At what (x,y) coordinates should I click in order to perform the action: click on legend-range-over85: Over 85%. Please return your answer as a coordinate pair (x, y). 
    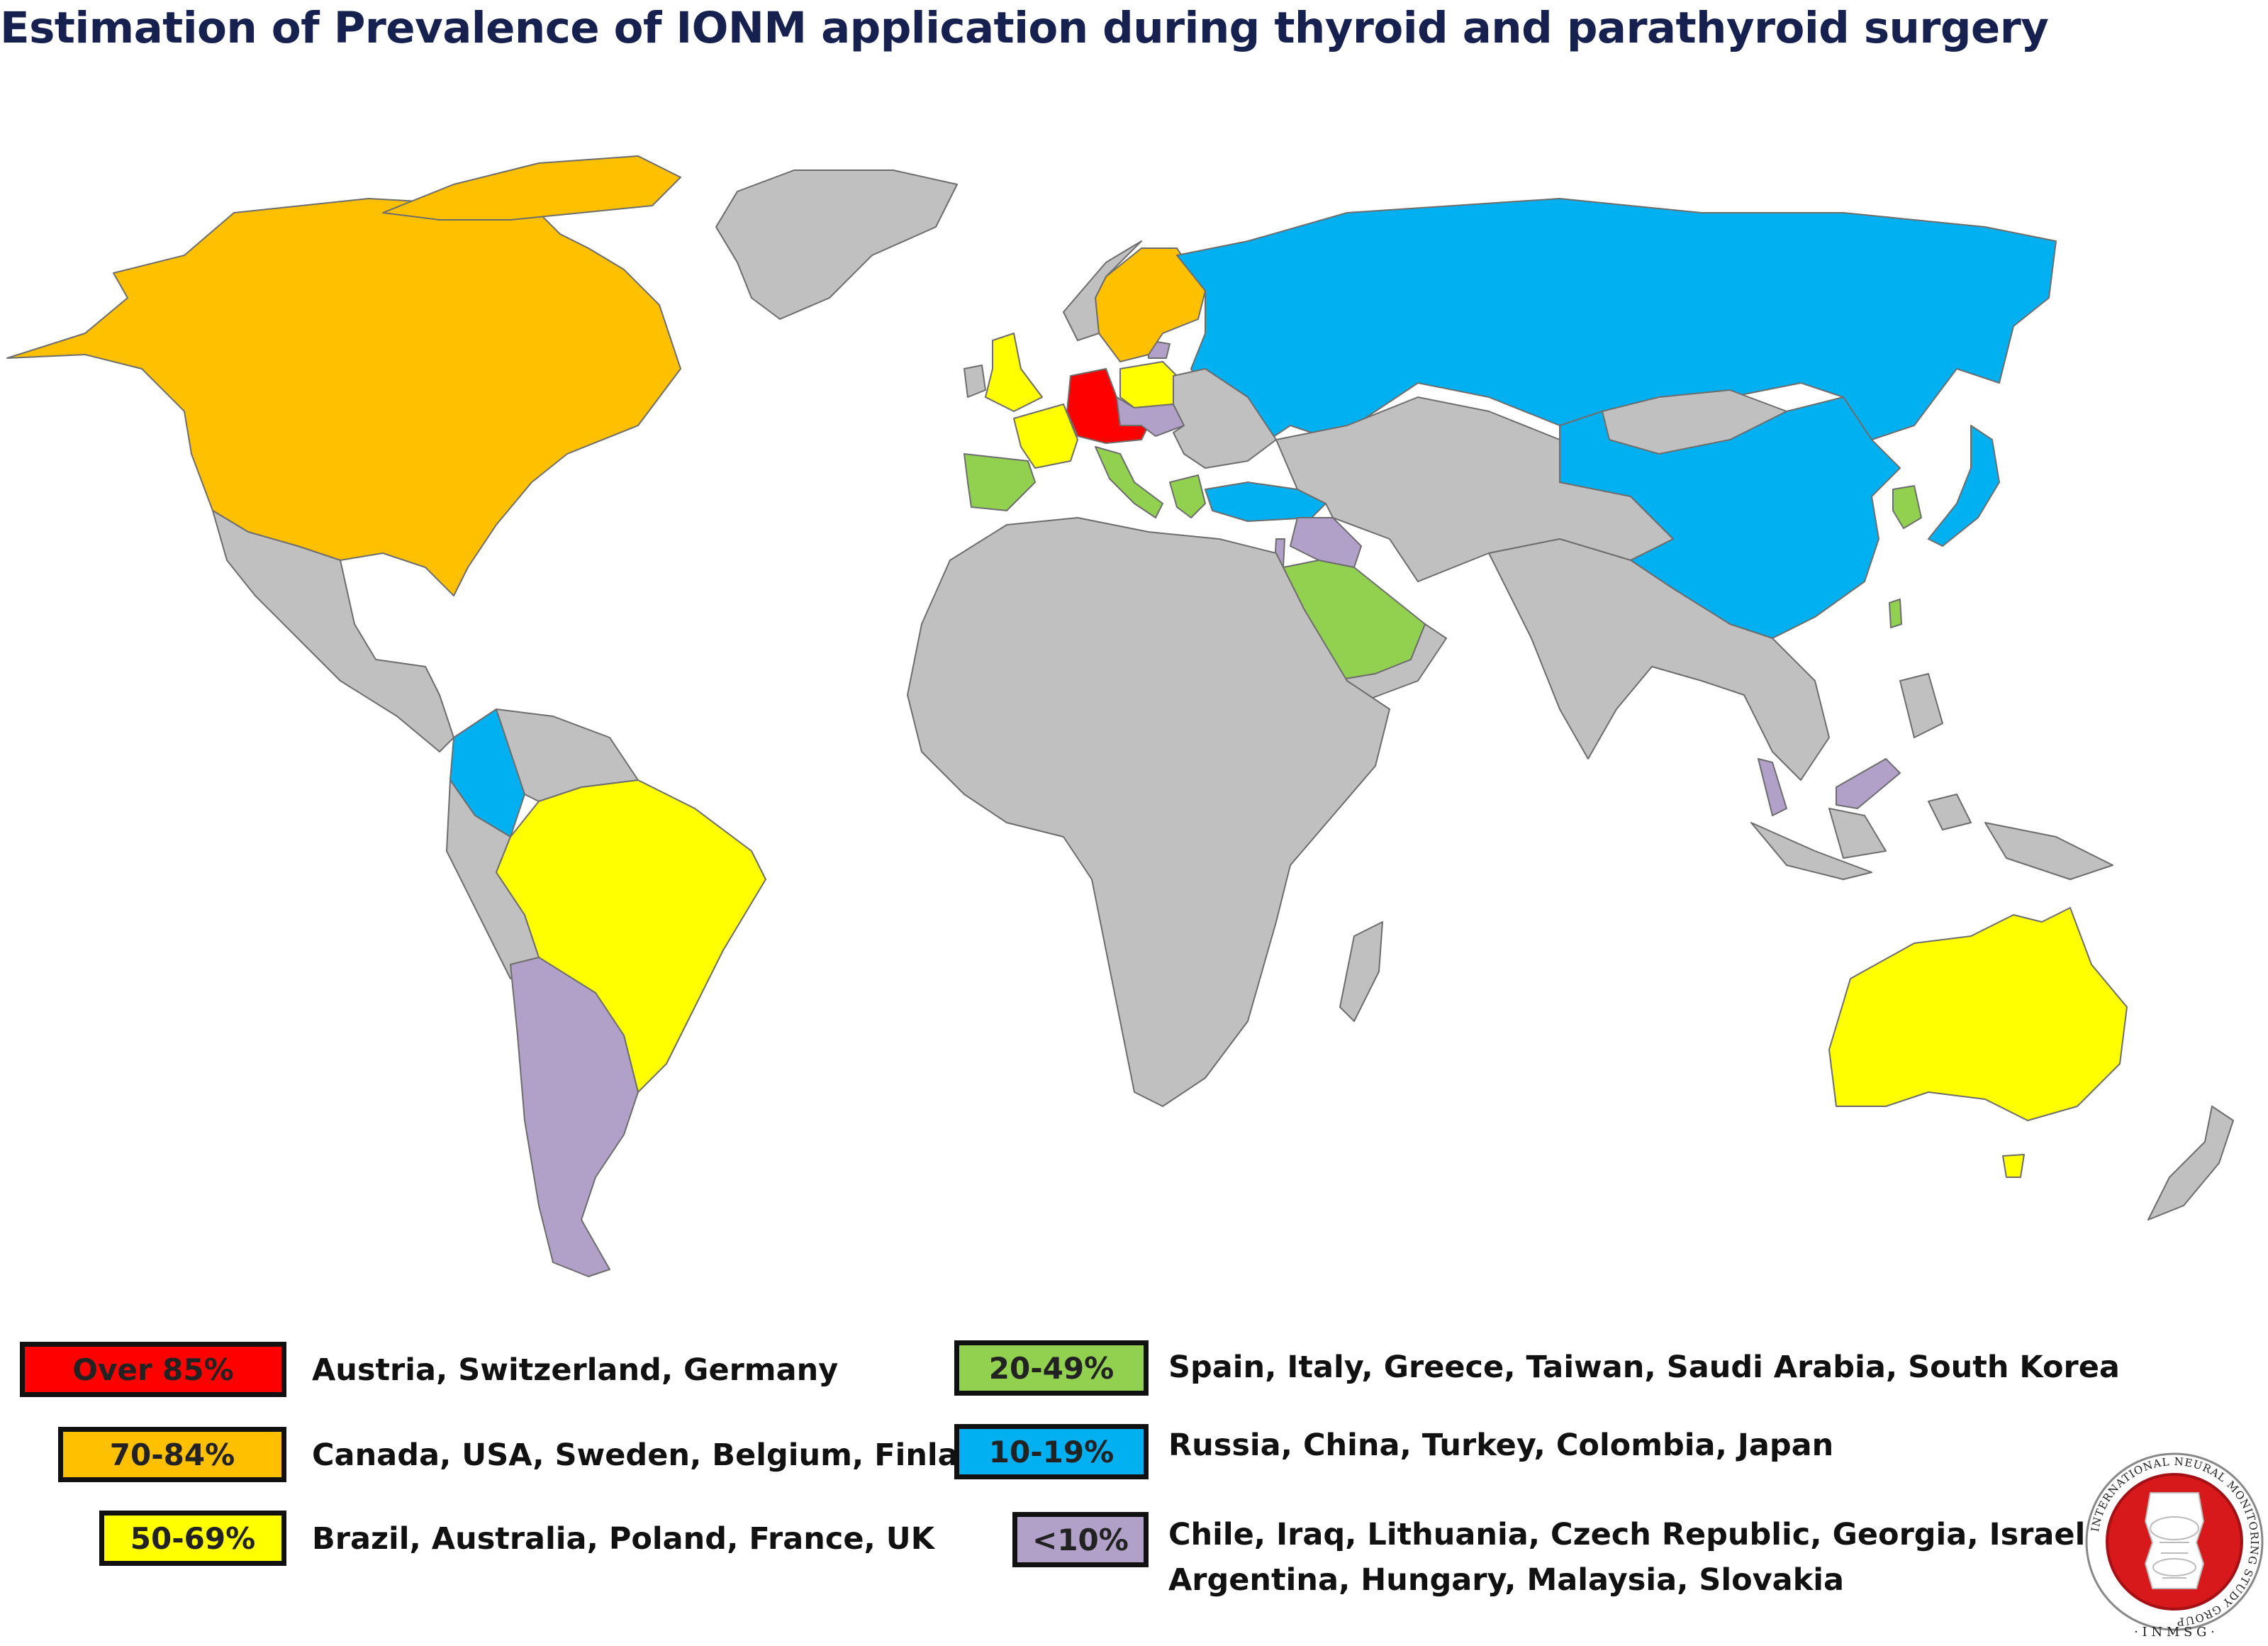
    Looking at the image, I should click on (153, 1369).